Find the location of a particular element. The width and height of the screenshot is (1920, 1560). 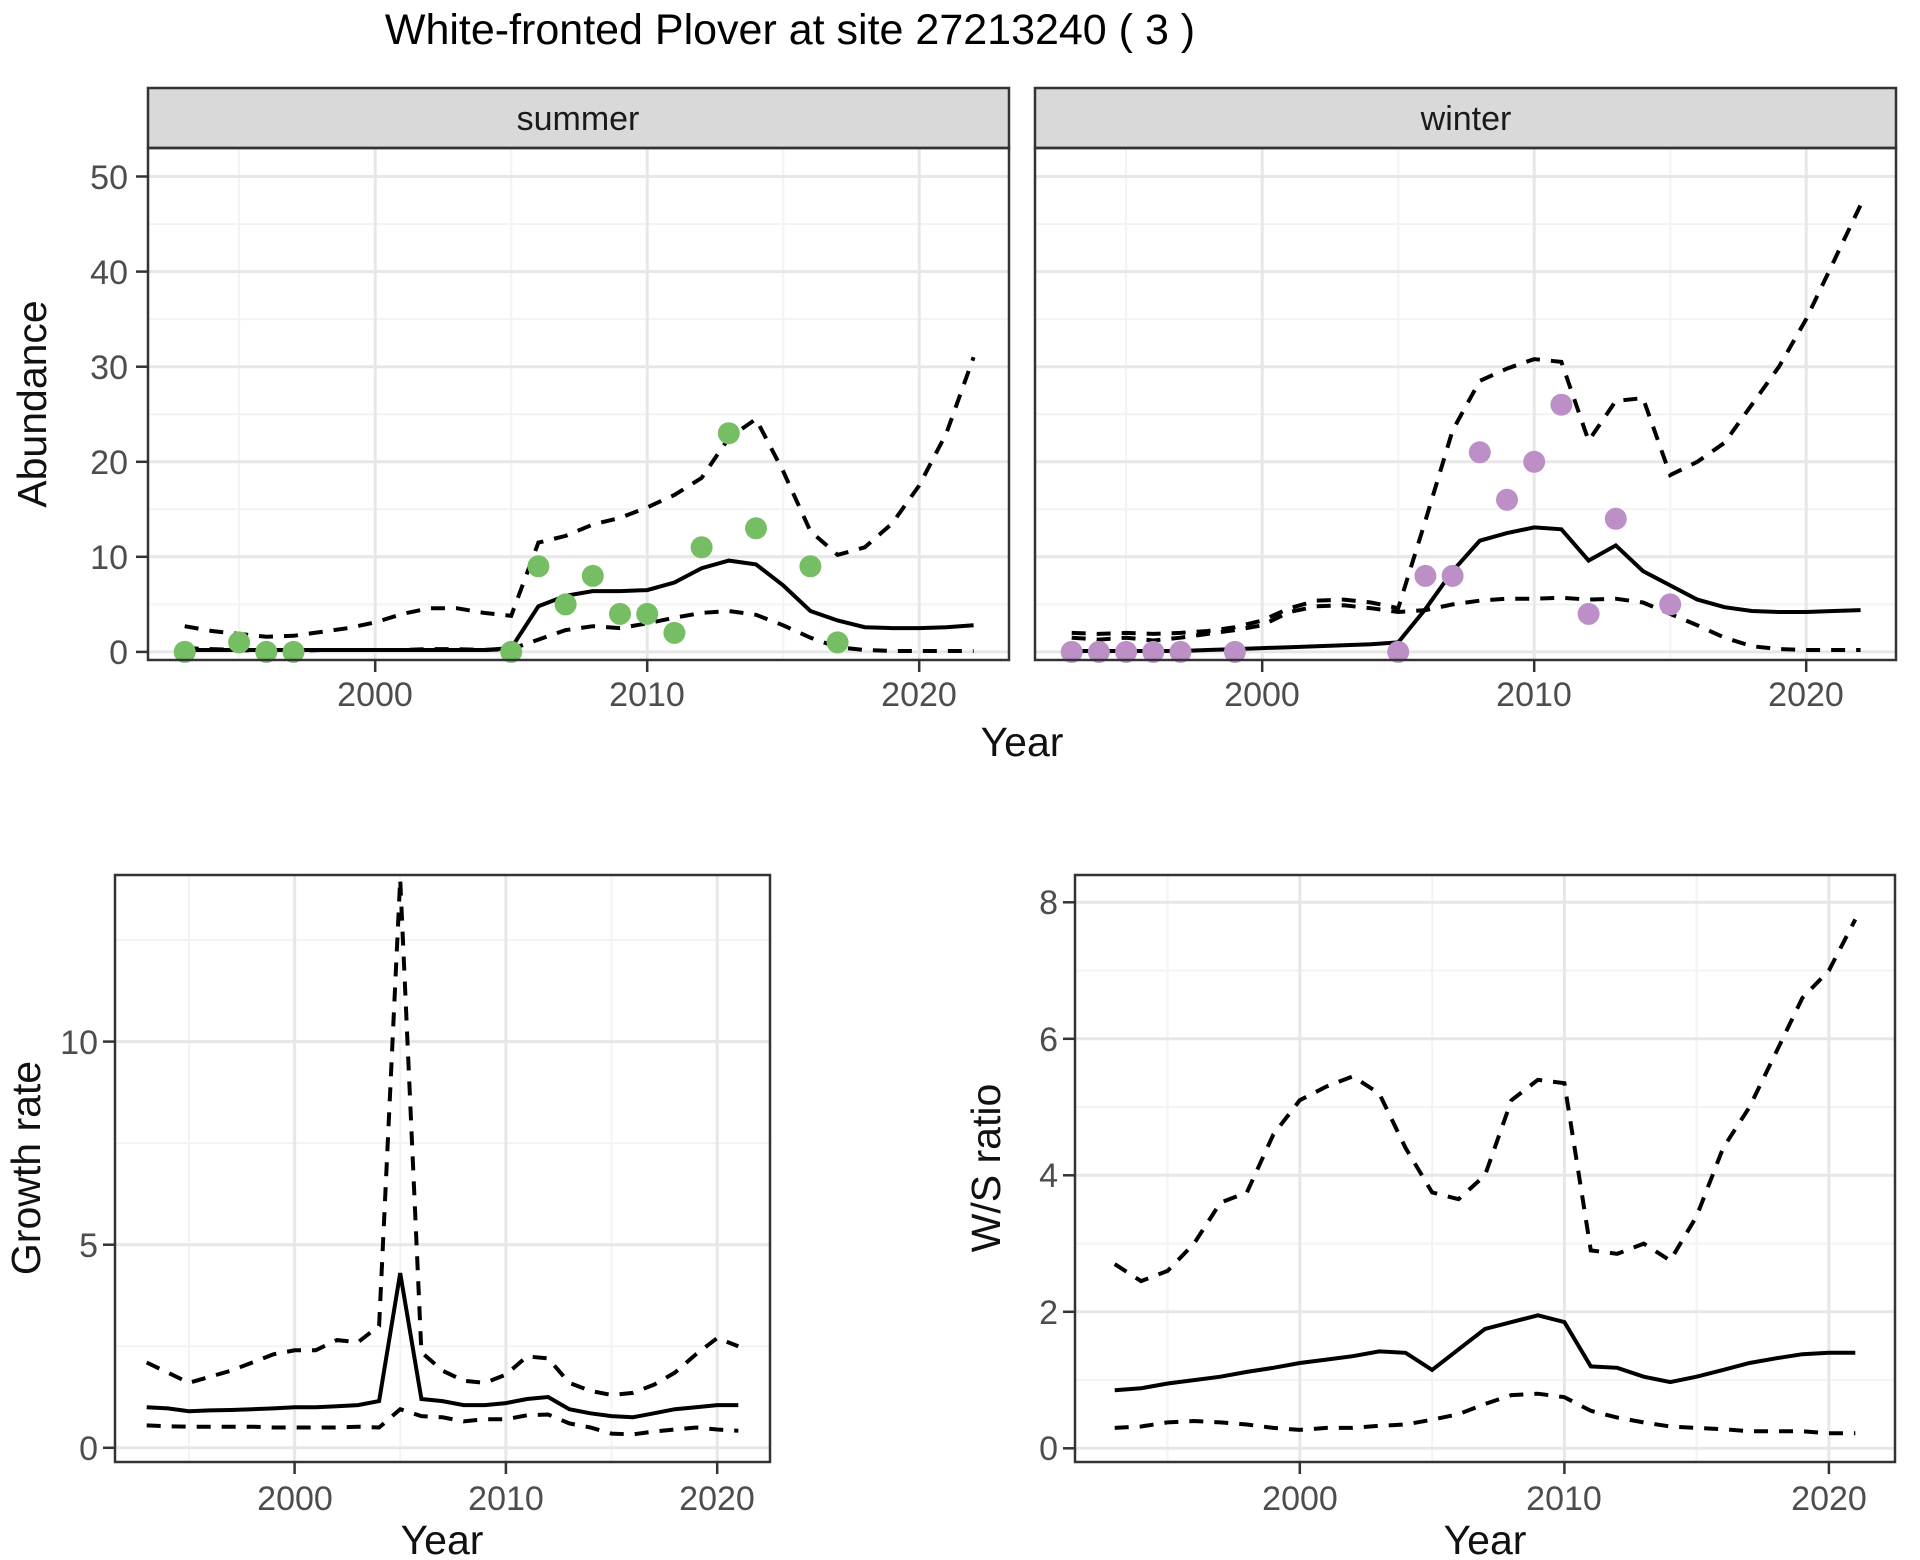

y-tick-label: 40 is located at coordinates (109, 273).